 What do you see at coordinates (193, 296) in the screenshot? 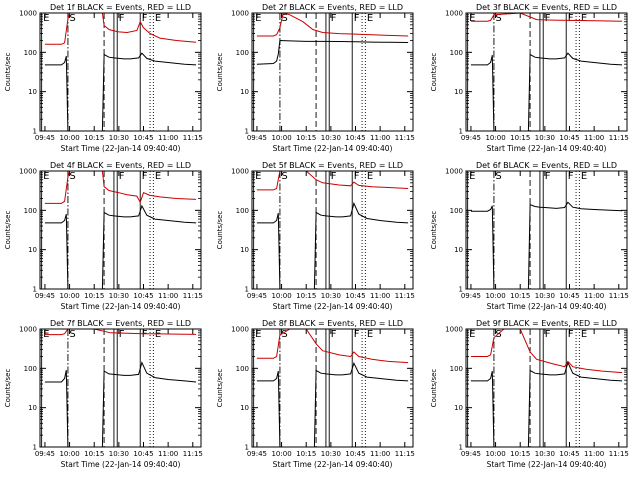
I see `panel-4-xtick-label: 11:15` at bounding box center [193, 296].